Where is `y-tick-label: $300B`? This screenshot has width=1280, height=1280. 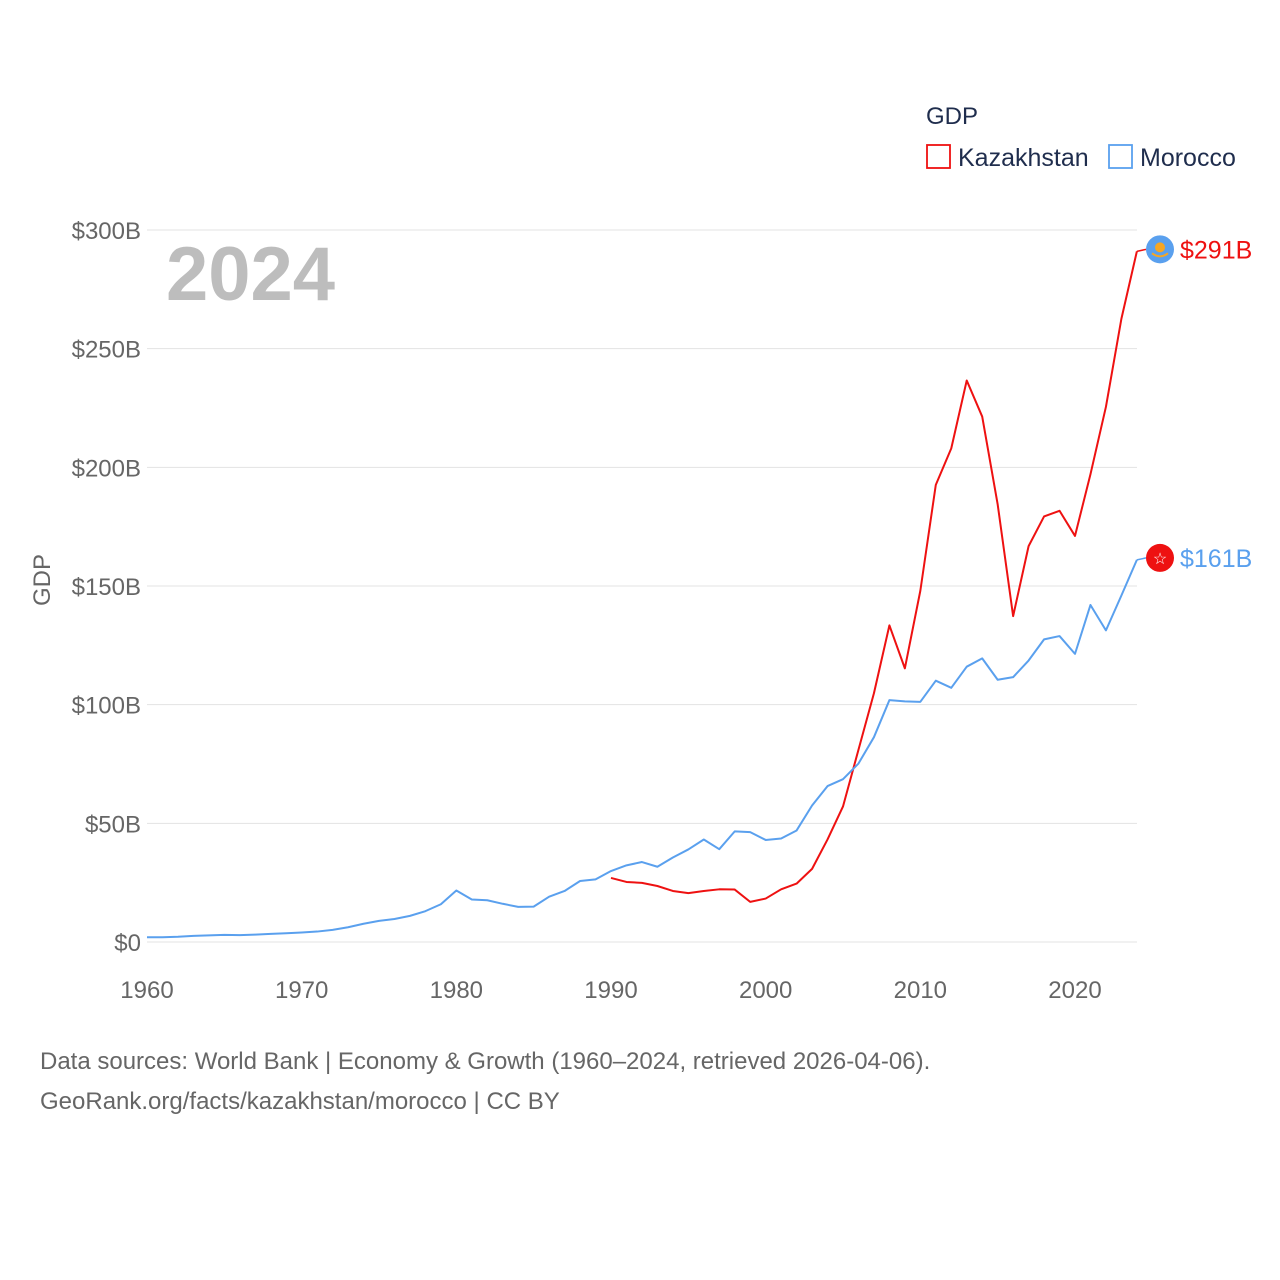 y-tick-label: $300B is located at coordinates (106, 231).